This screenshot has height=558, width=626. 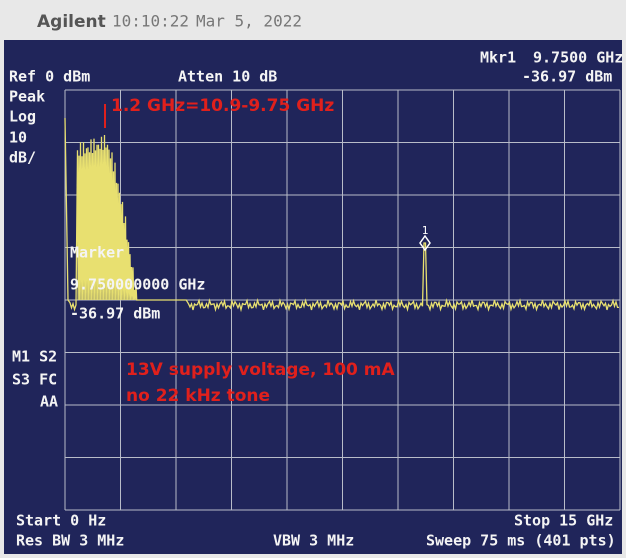 I want to click on if-note: 1.2 GHz=10.9-9.75 GHz, so click(x=222, y=106).